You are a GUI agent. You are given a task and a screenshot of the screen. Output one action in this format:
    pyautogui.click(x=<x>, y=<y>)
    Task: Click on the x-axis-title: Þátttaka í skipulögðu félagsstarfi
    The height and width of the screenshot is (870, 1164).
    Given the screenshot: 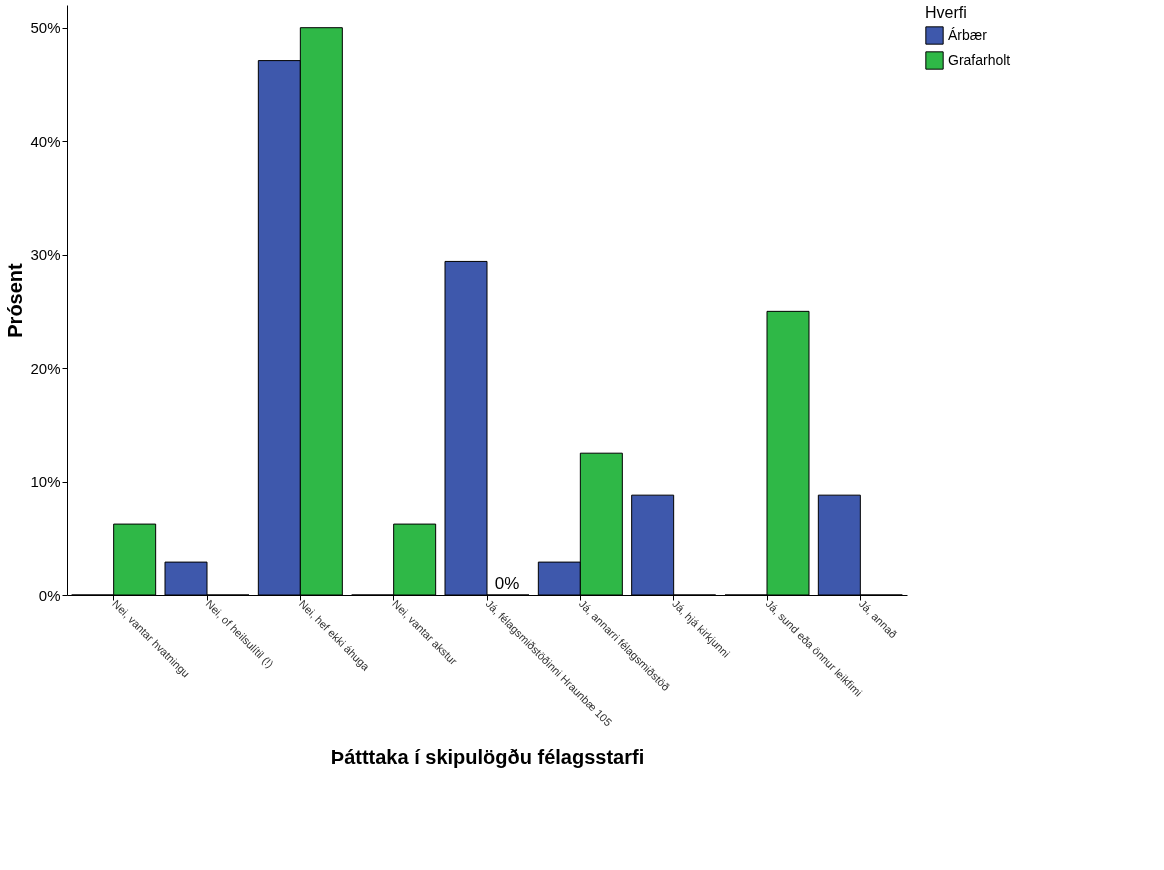 What is the action you would take?
    pyautogui.click(x=487, y=757)
    